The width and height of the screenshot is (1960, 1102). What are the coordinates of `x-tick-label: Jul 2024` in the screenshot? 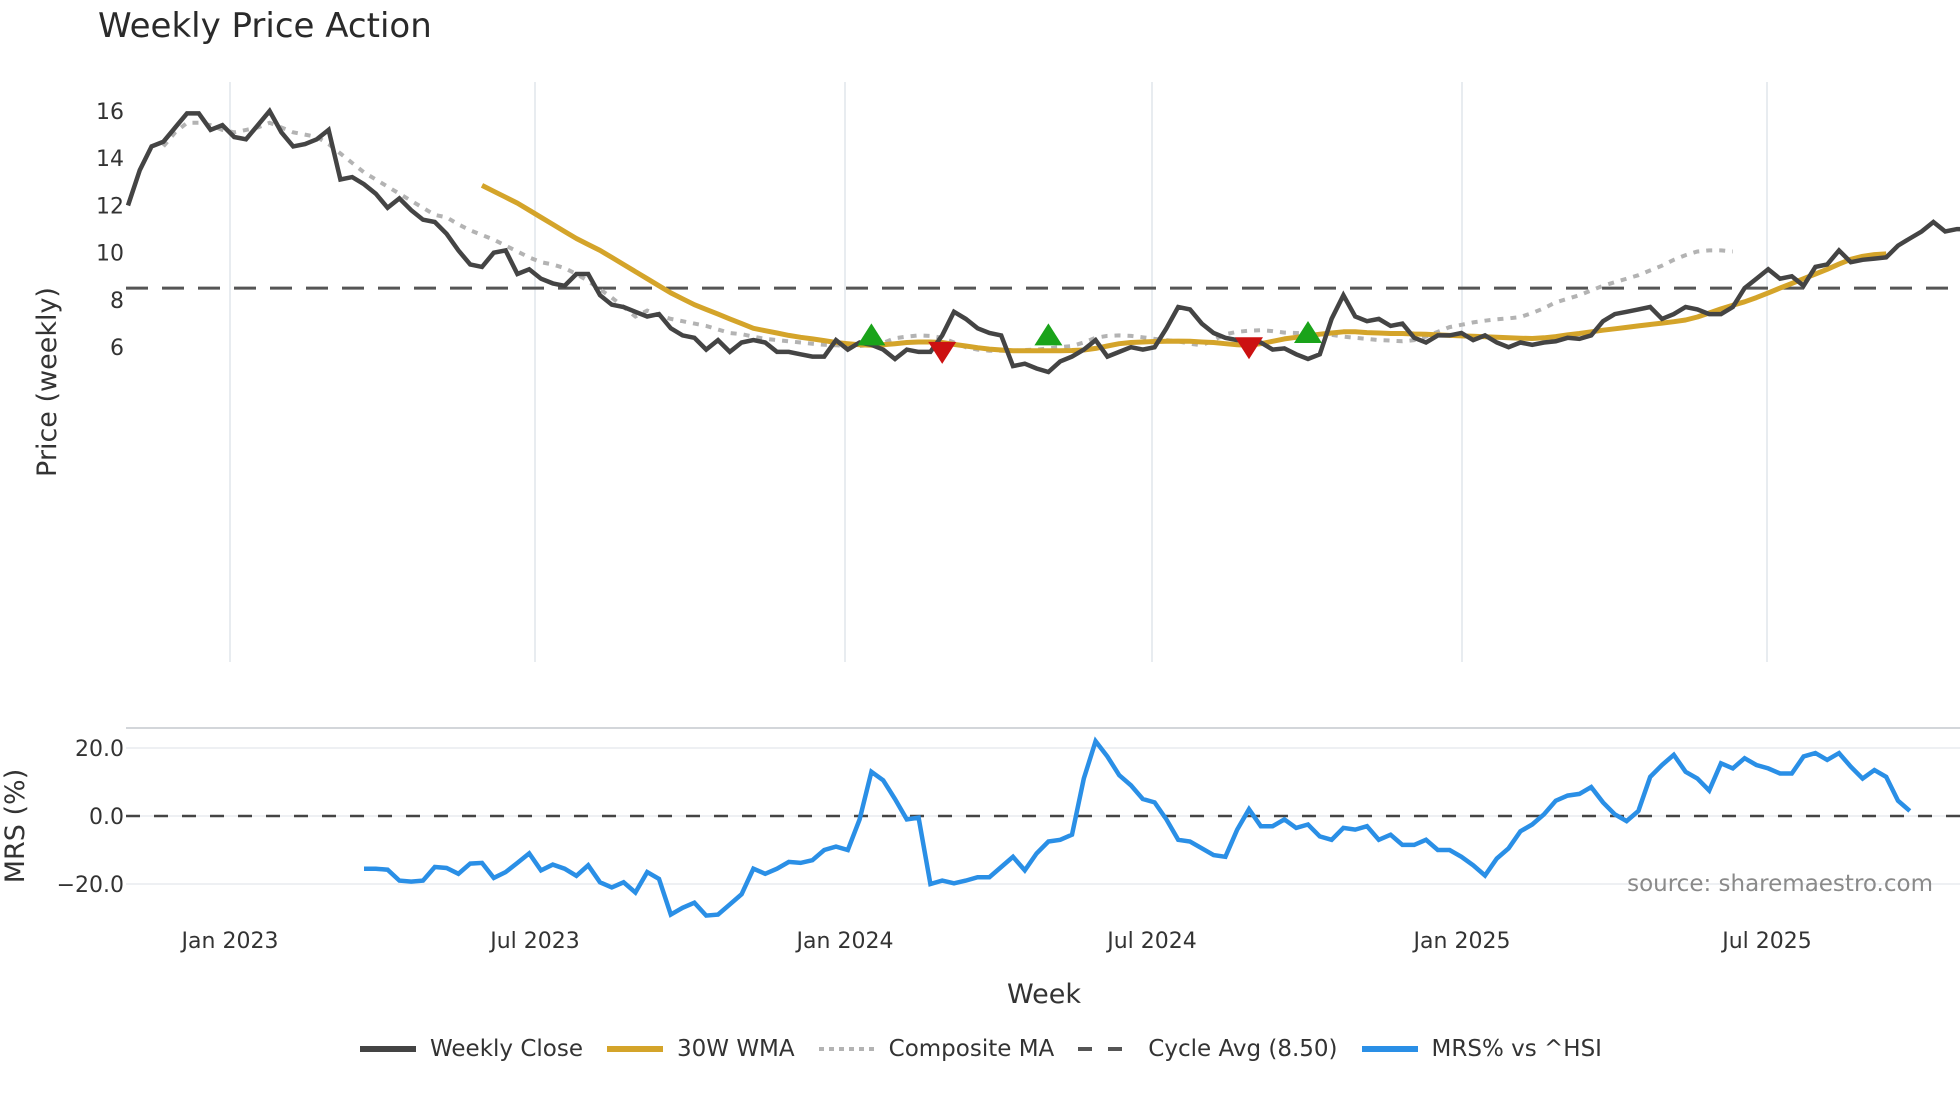 It's located at (1151, 941).